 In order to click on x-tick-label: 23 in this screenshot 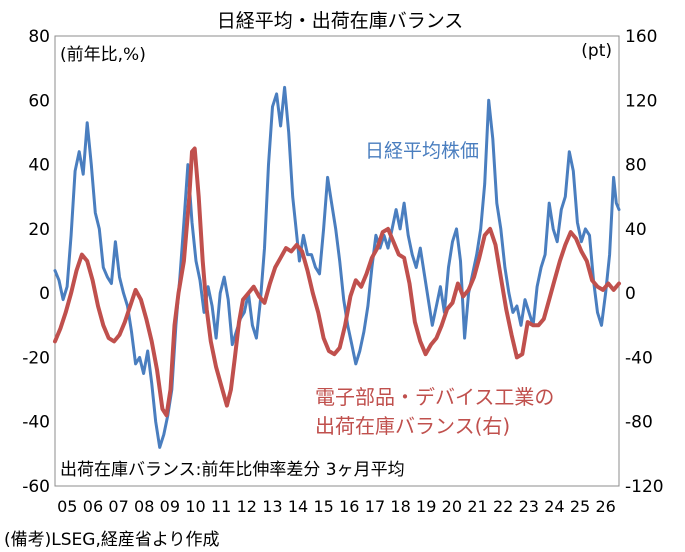, I will do `click(529, 506)`.